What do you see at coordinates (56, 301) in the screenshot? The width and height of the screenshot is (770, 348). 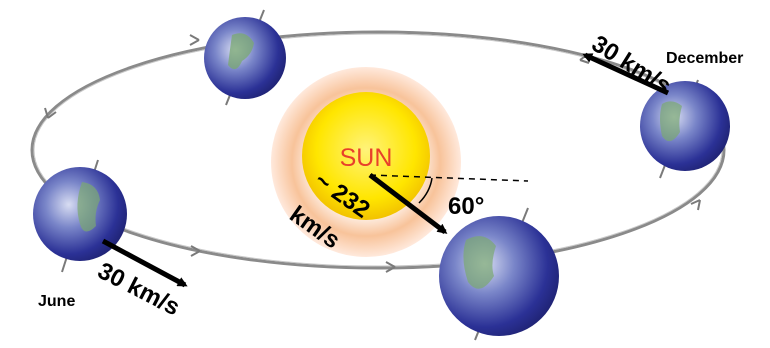 I see `month-label-june: June` at bounding box center [56, 301].